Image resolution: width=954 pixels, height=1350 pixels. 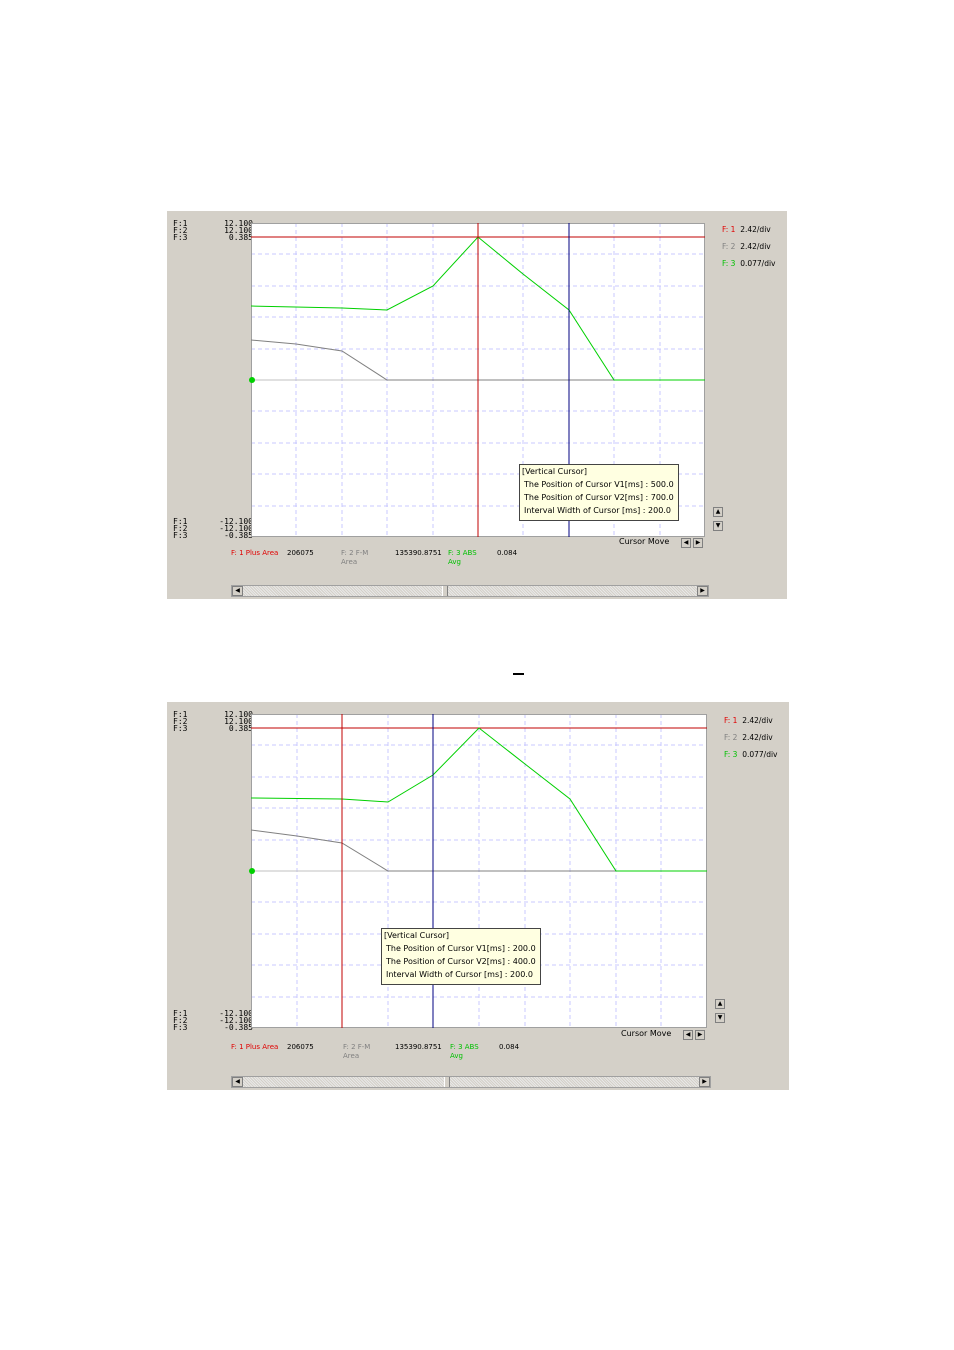 I want to click on f2-waveform, so click(x=478, y=360).